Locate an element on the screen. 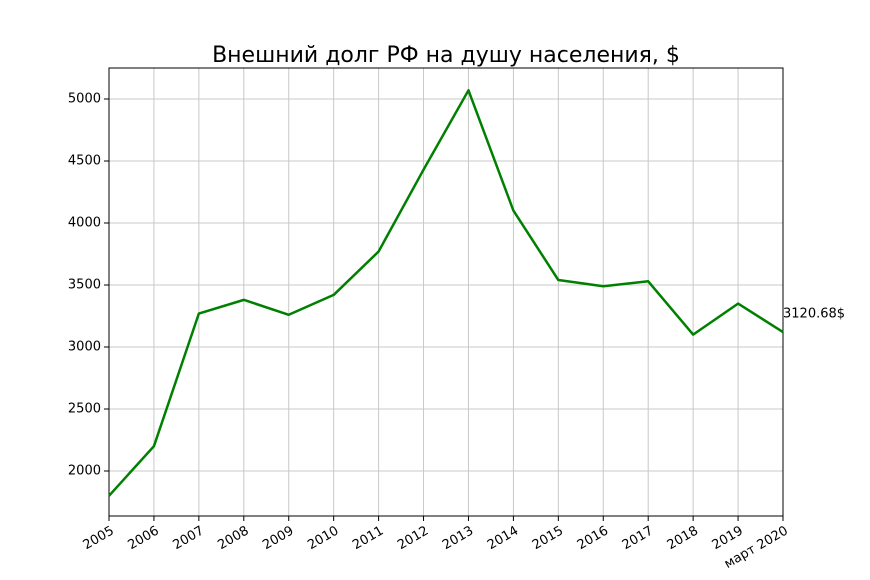 The width and height of the screenshot is (870, 580). y-tick-label: 2500 is located at coordinates (84, 408).